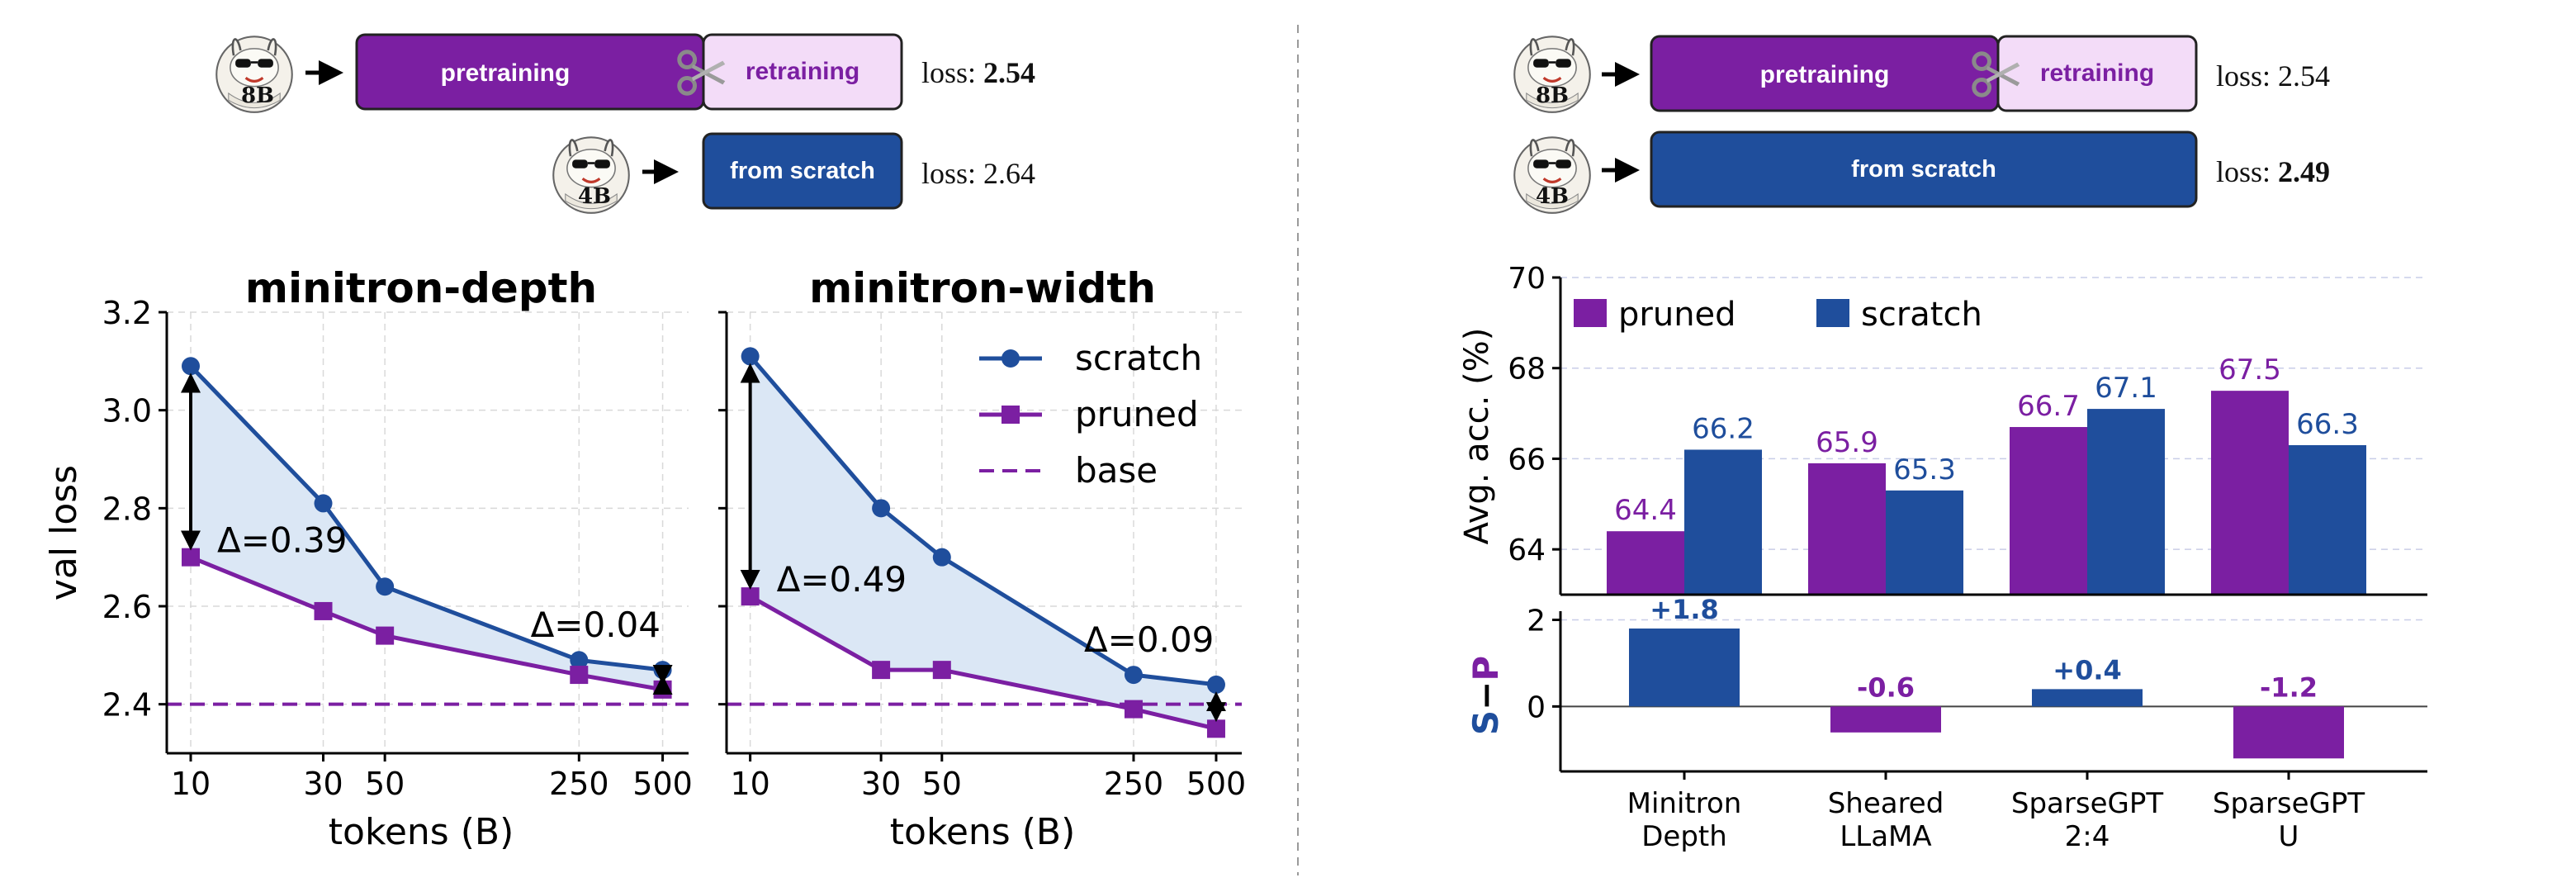  What do you see at coordinates (1477, 436) in the screenshot?
I see `y-axis-label: Avg. acc. (%)` at bounding box center [1477, 436].